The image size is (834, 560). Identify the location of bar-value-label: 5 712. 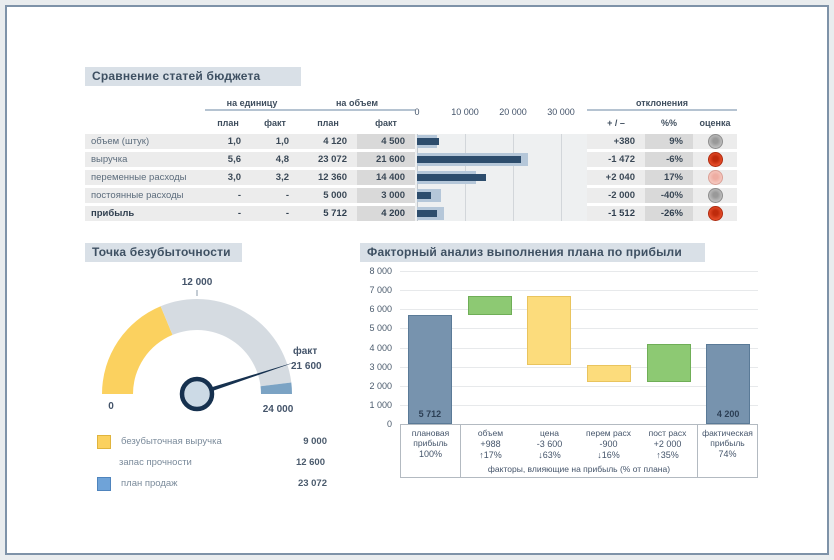
(430, 414).